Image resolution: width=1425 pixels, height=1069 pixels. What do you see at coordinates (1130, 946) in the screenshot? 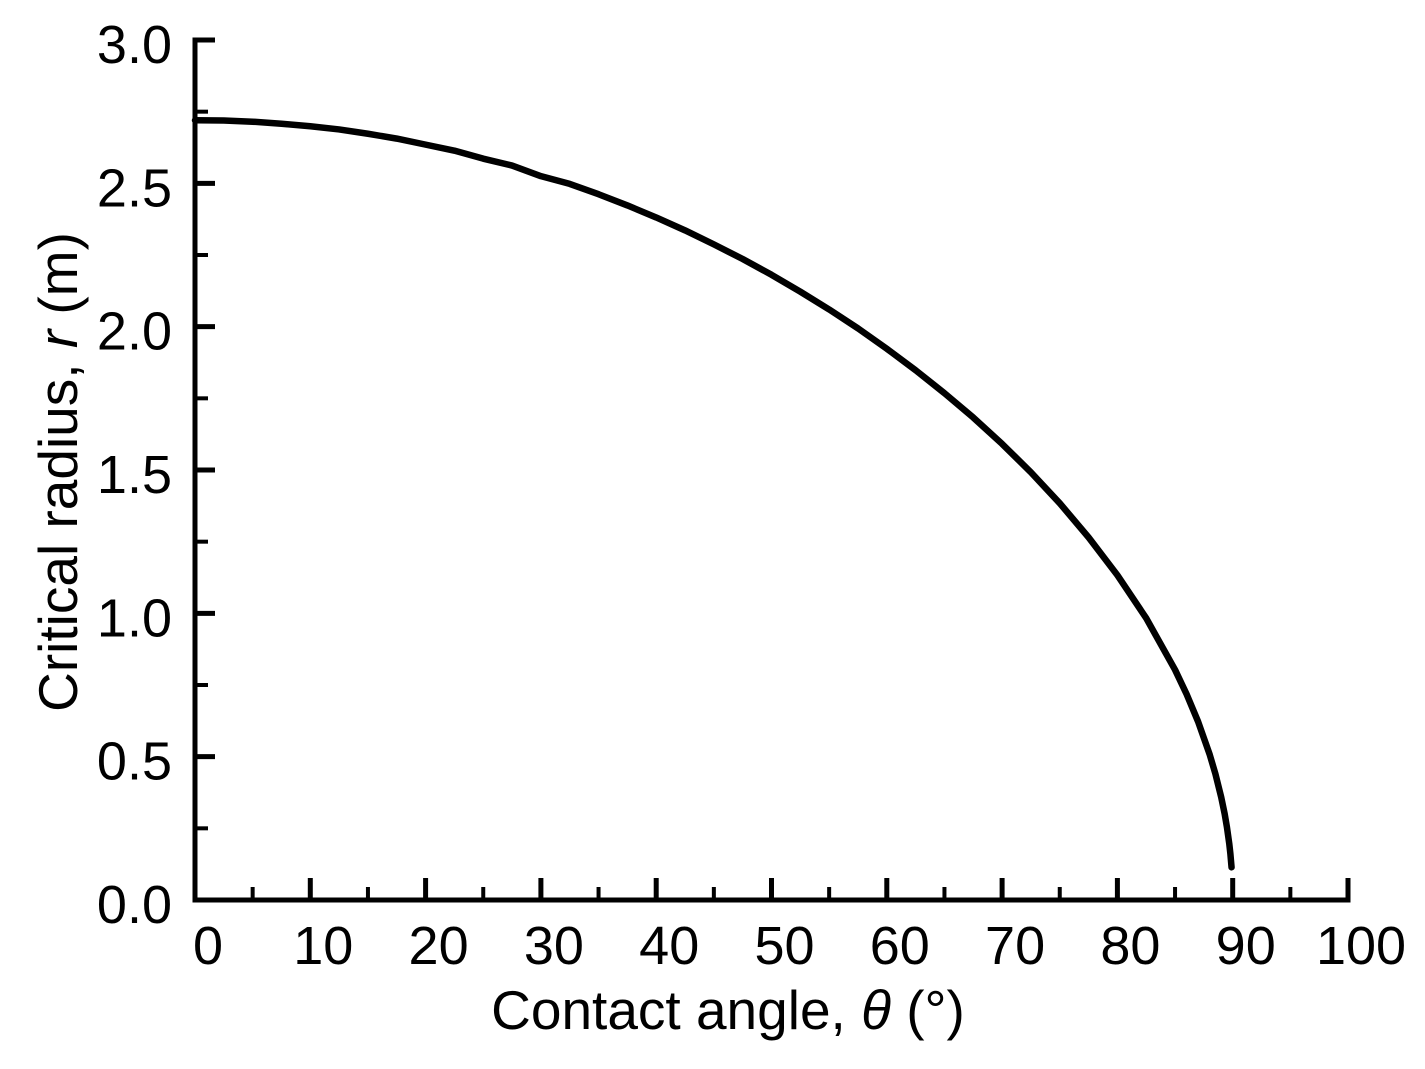
I see `x-tick-label: 80` at bounding box center [1130, 946].